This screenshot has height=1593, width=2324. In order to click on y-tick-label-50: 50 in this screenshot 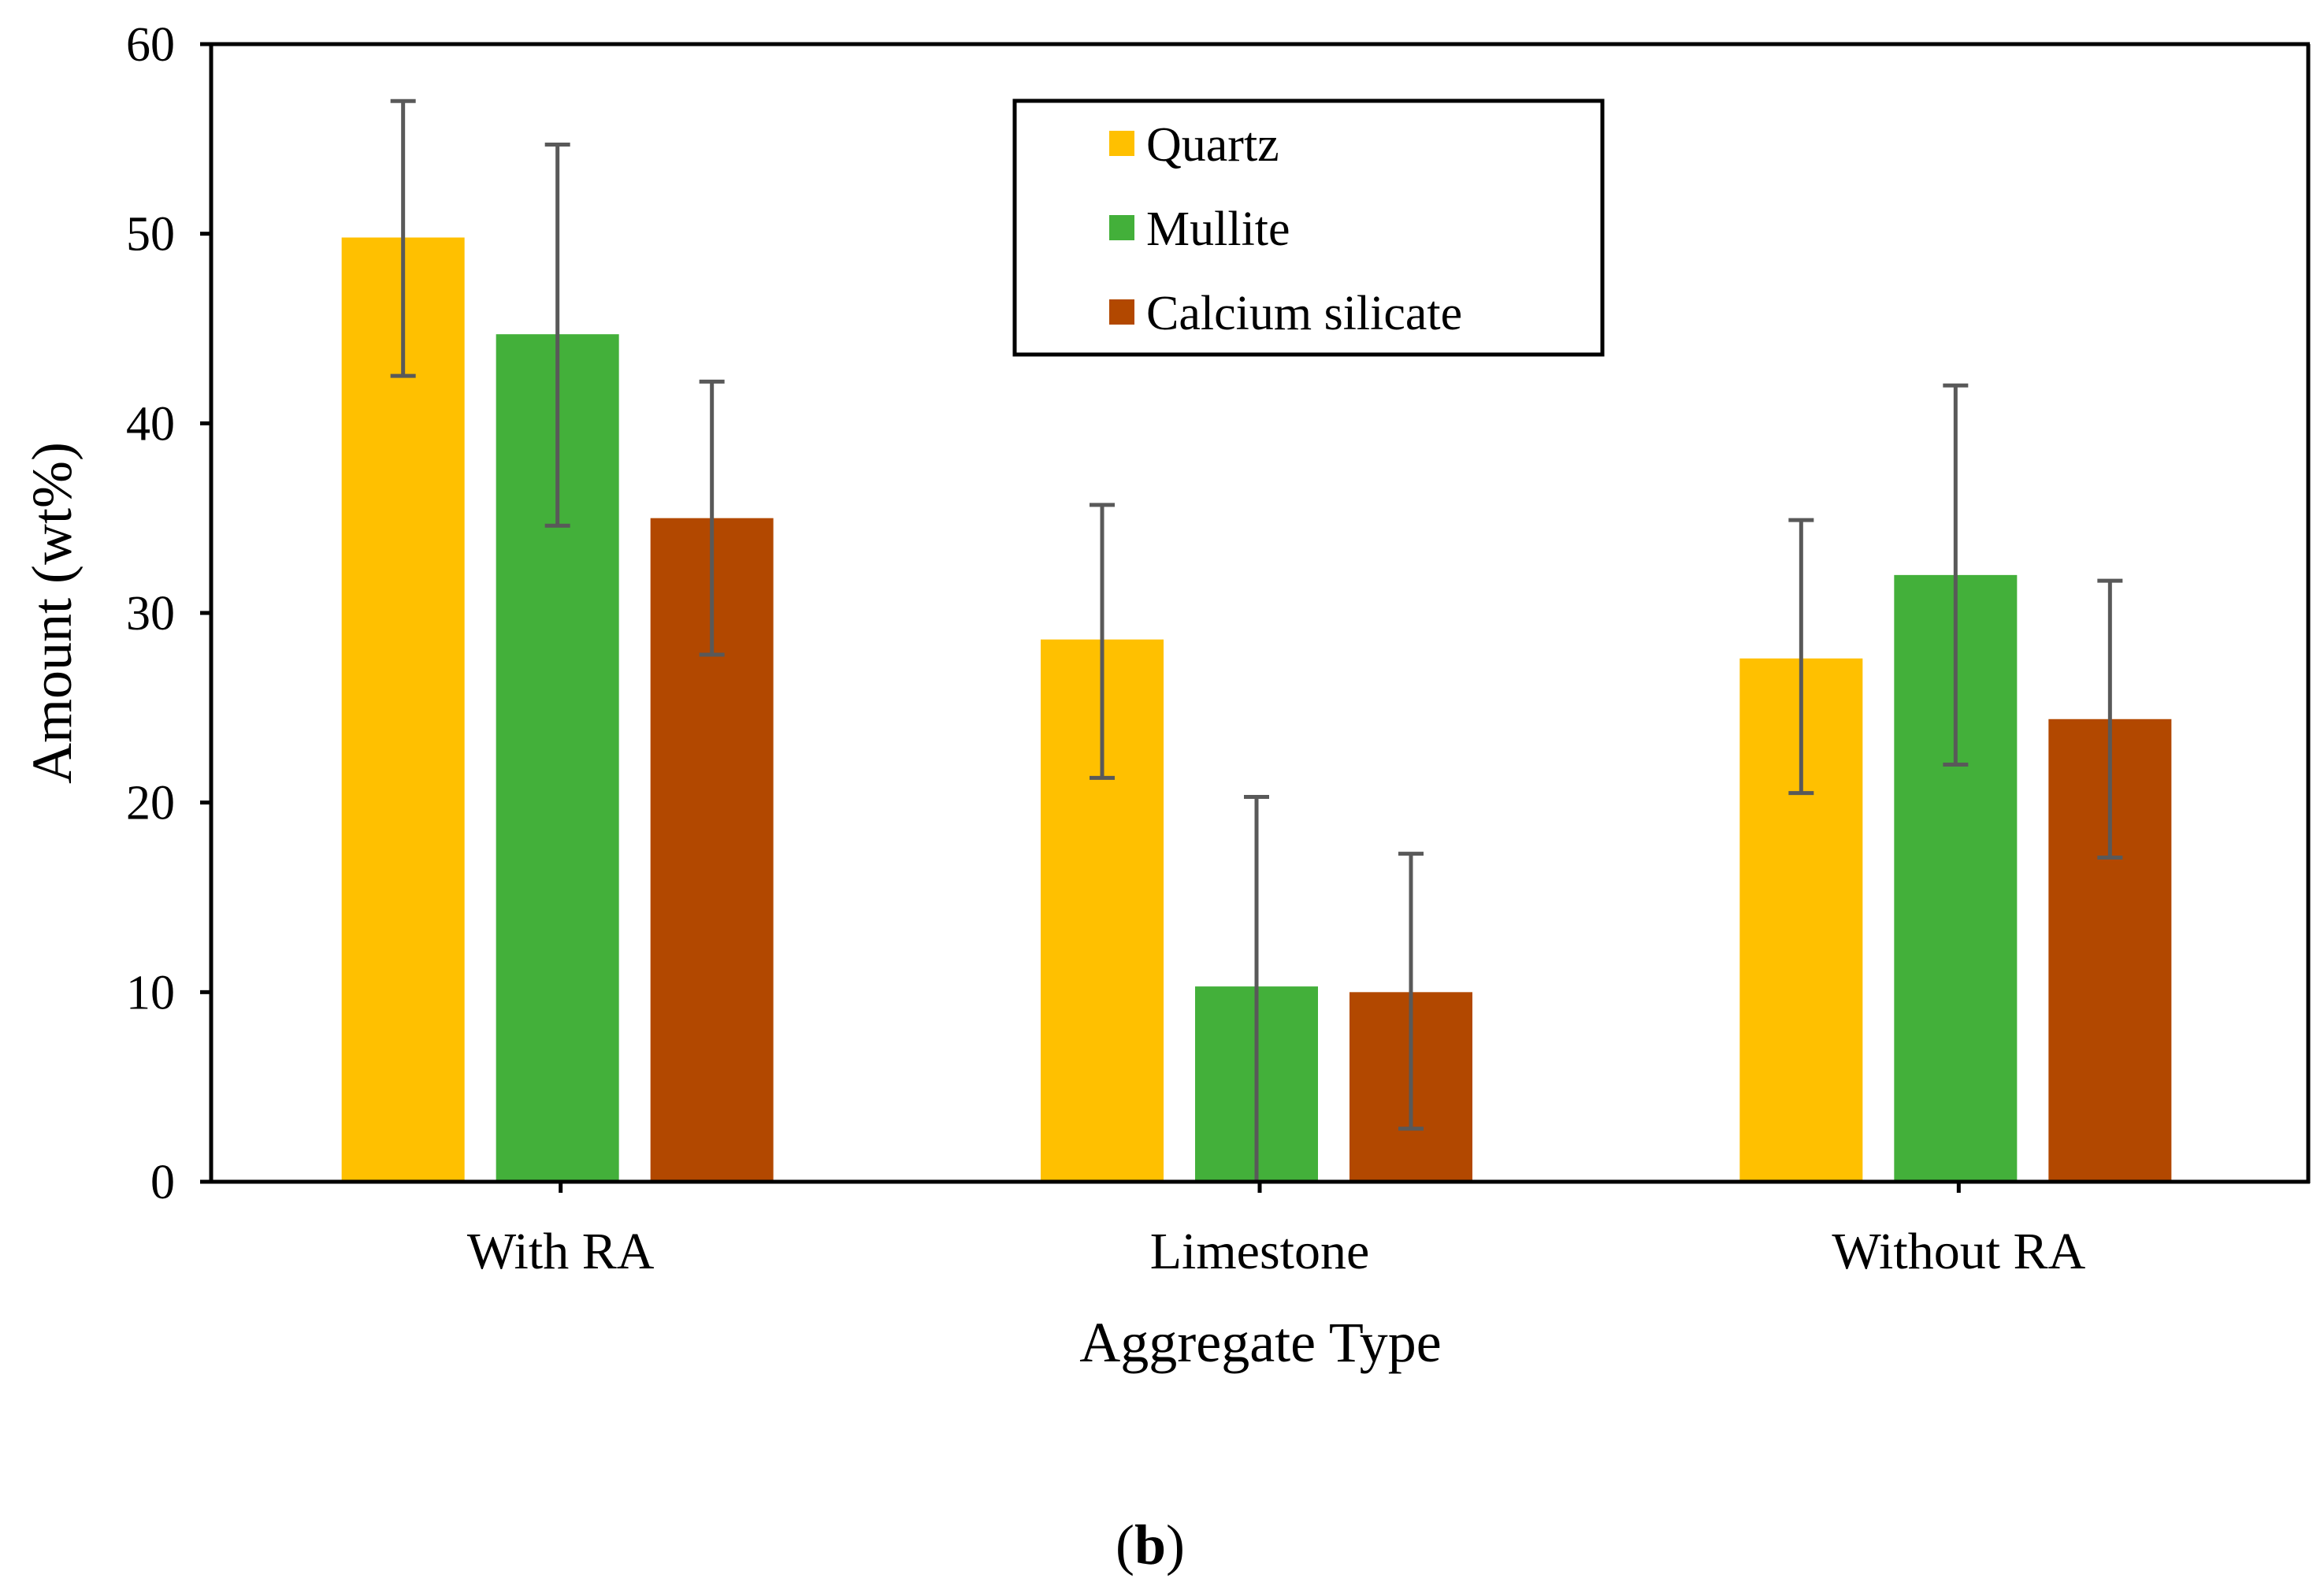, I will do `click(150, 235)`.